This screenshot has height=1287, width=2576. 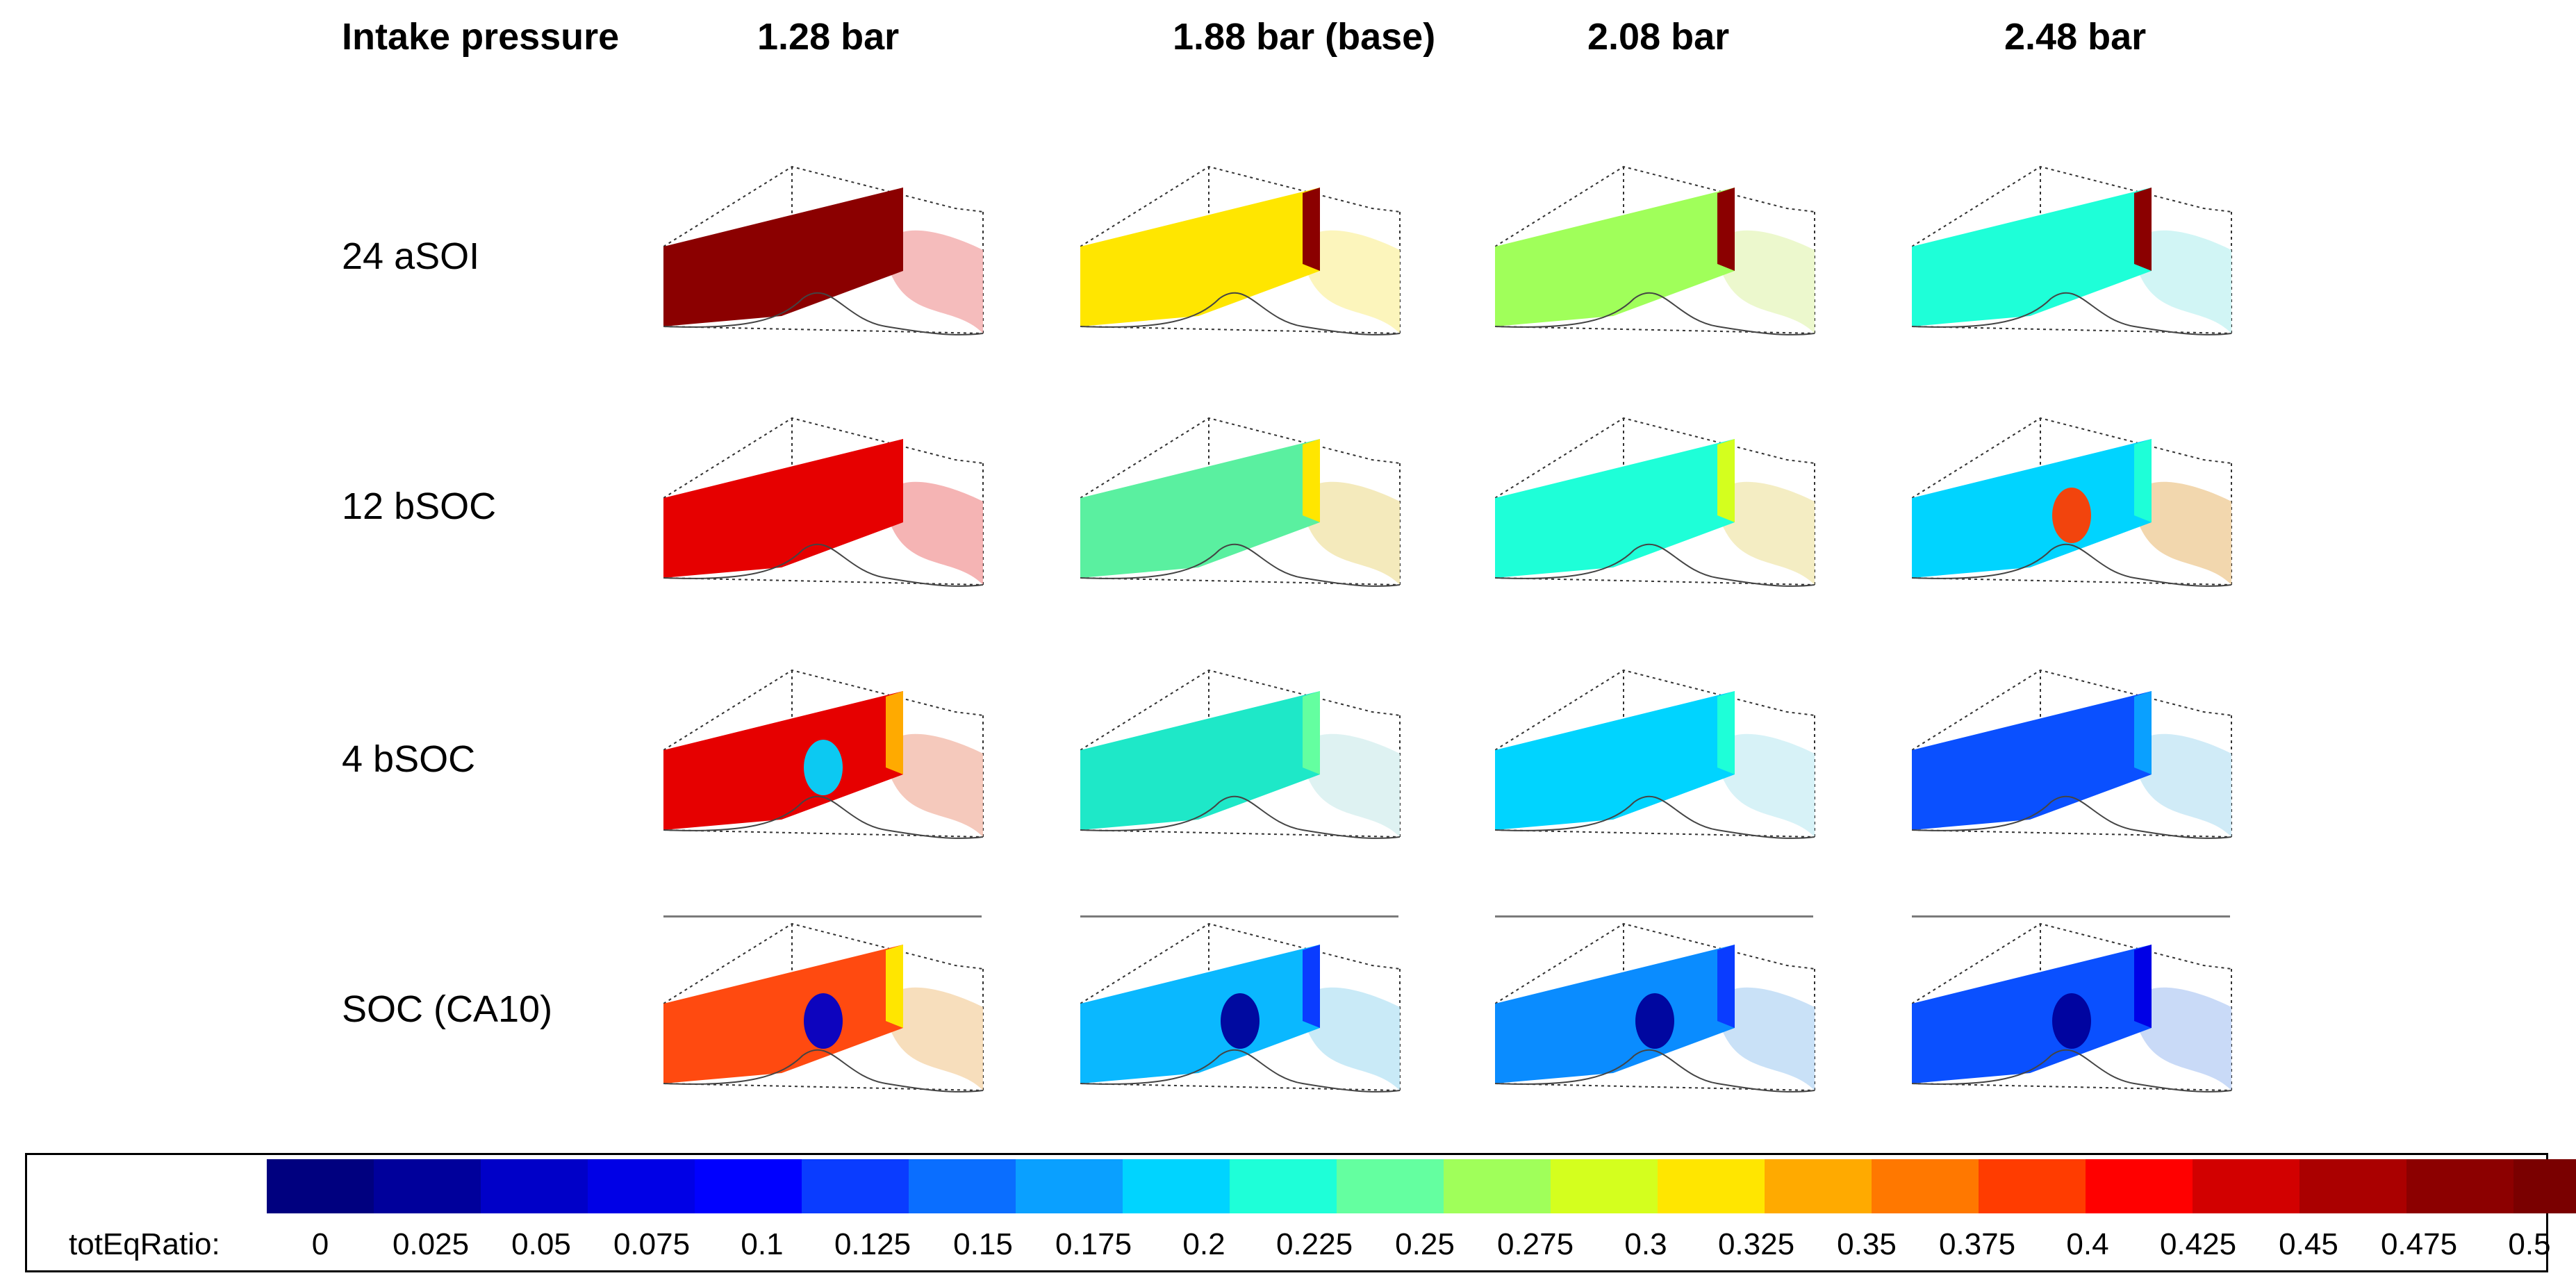 I want to click on row-label-4-bsoc: 4 bSOC, so click(x=409, y=759).